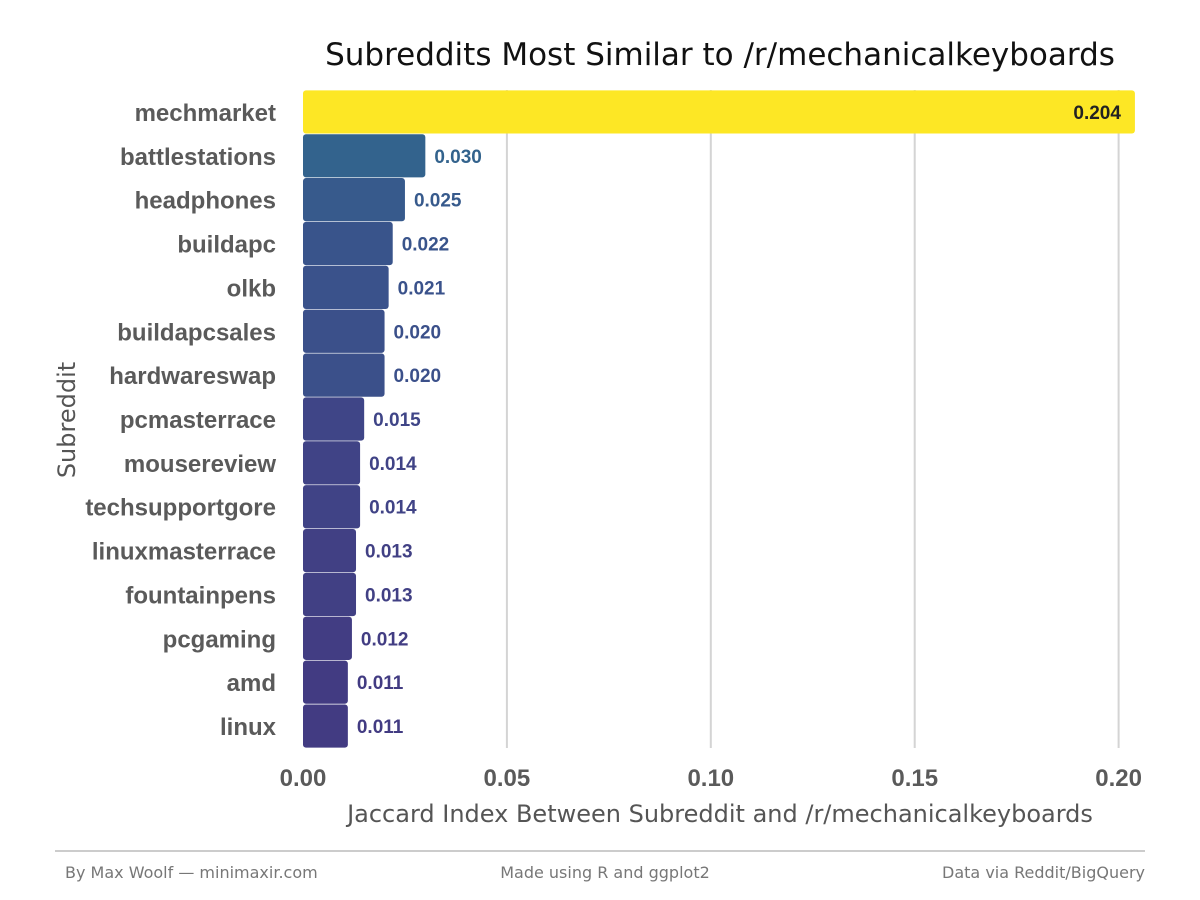 This screenshot has width=1200, height=900. I want to click on bar-olkb, so click(346, 287).